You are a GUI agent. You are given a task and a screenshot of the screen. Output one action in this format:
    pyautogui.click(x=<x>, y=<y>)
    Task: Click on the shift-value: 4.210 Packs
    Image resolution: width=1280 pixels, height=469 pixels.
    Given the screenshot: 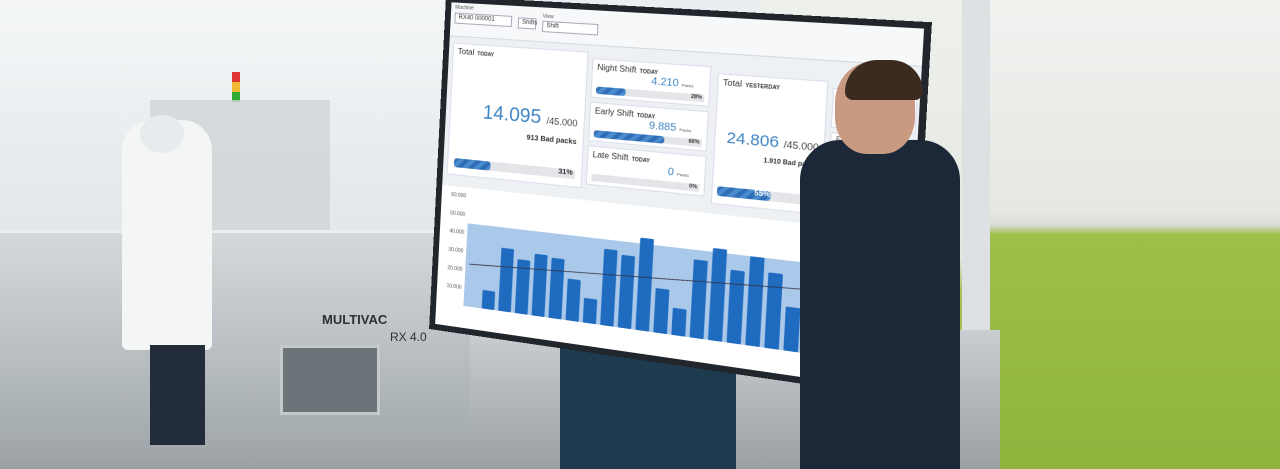 What is the action you would take?
    pyautogui.click(x=672, y=82)
    